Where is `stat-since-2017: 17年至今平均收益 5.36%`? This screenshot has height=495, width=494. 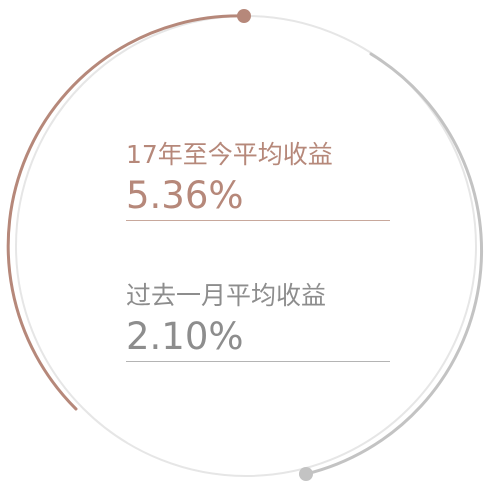
stat-since-2017: 17年至今平均收益 5.36% is located at coordinates (258, 180).